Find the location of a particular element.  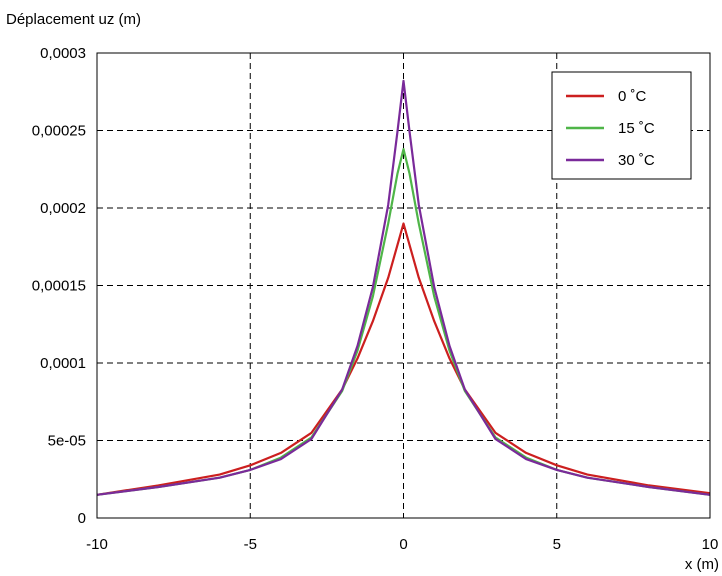

y-tick-label: 0,0002 is located at coordinates (63, 208).